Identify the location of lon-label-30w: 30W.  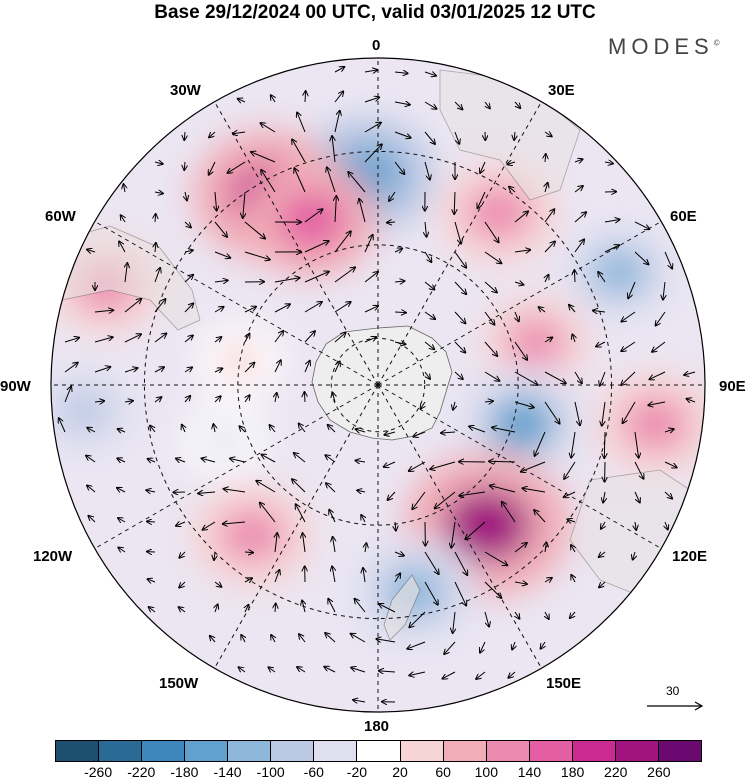
(185, 90).